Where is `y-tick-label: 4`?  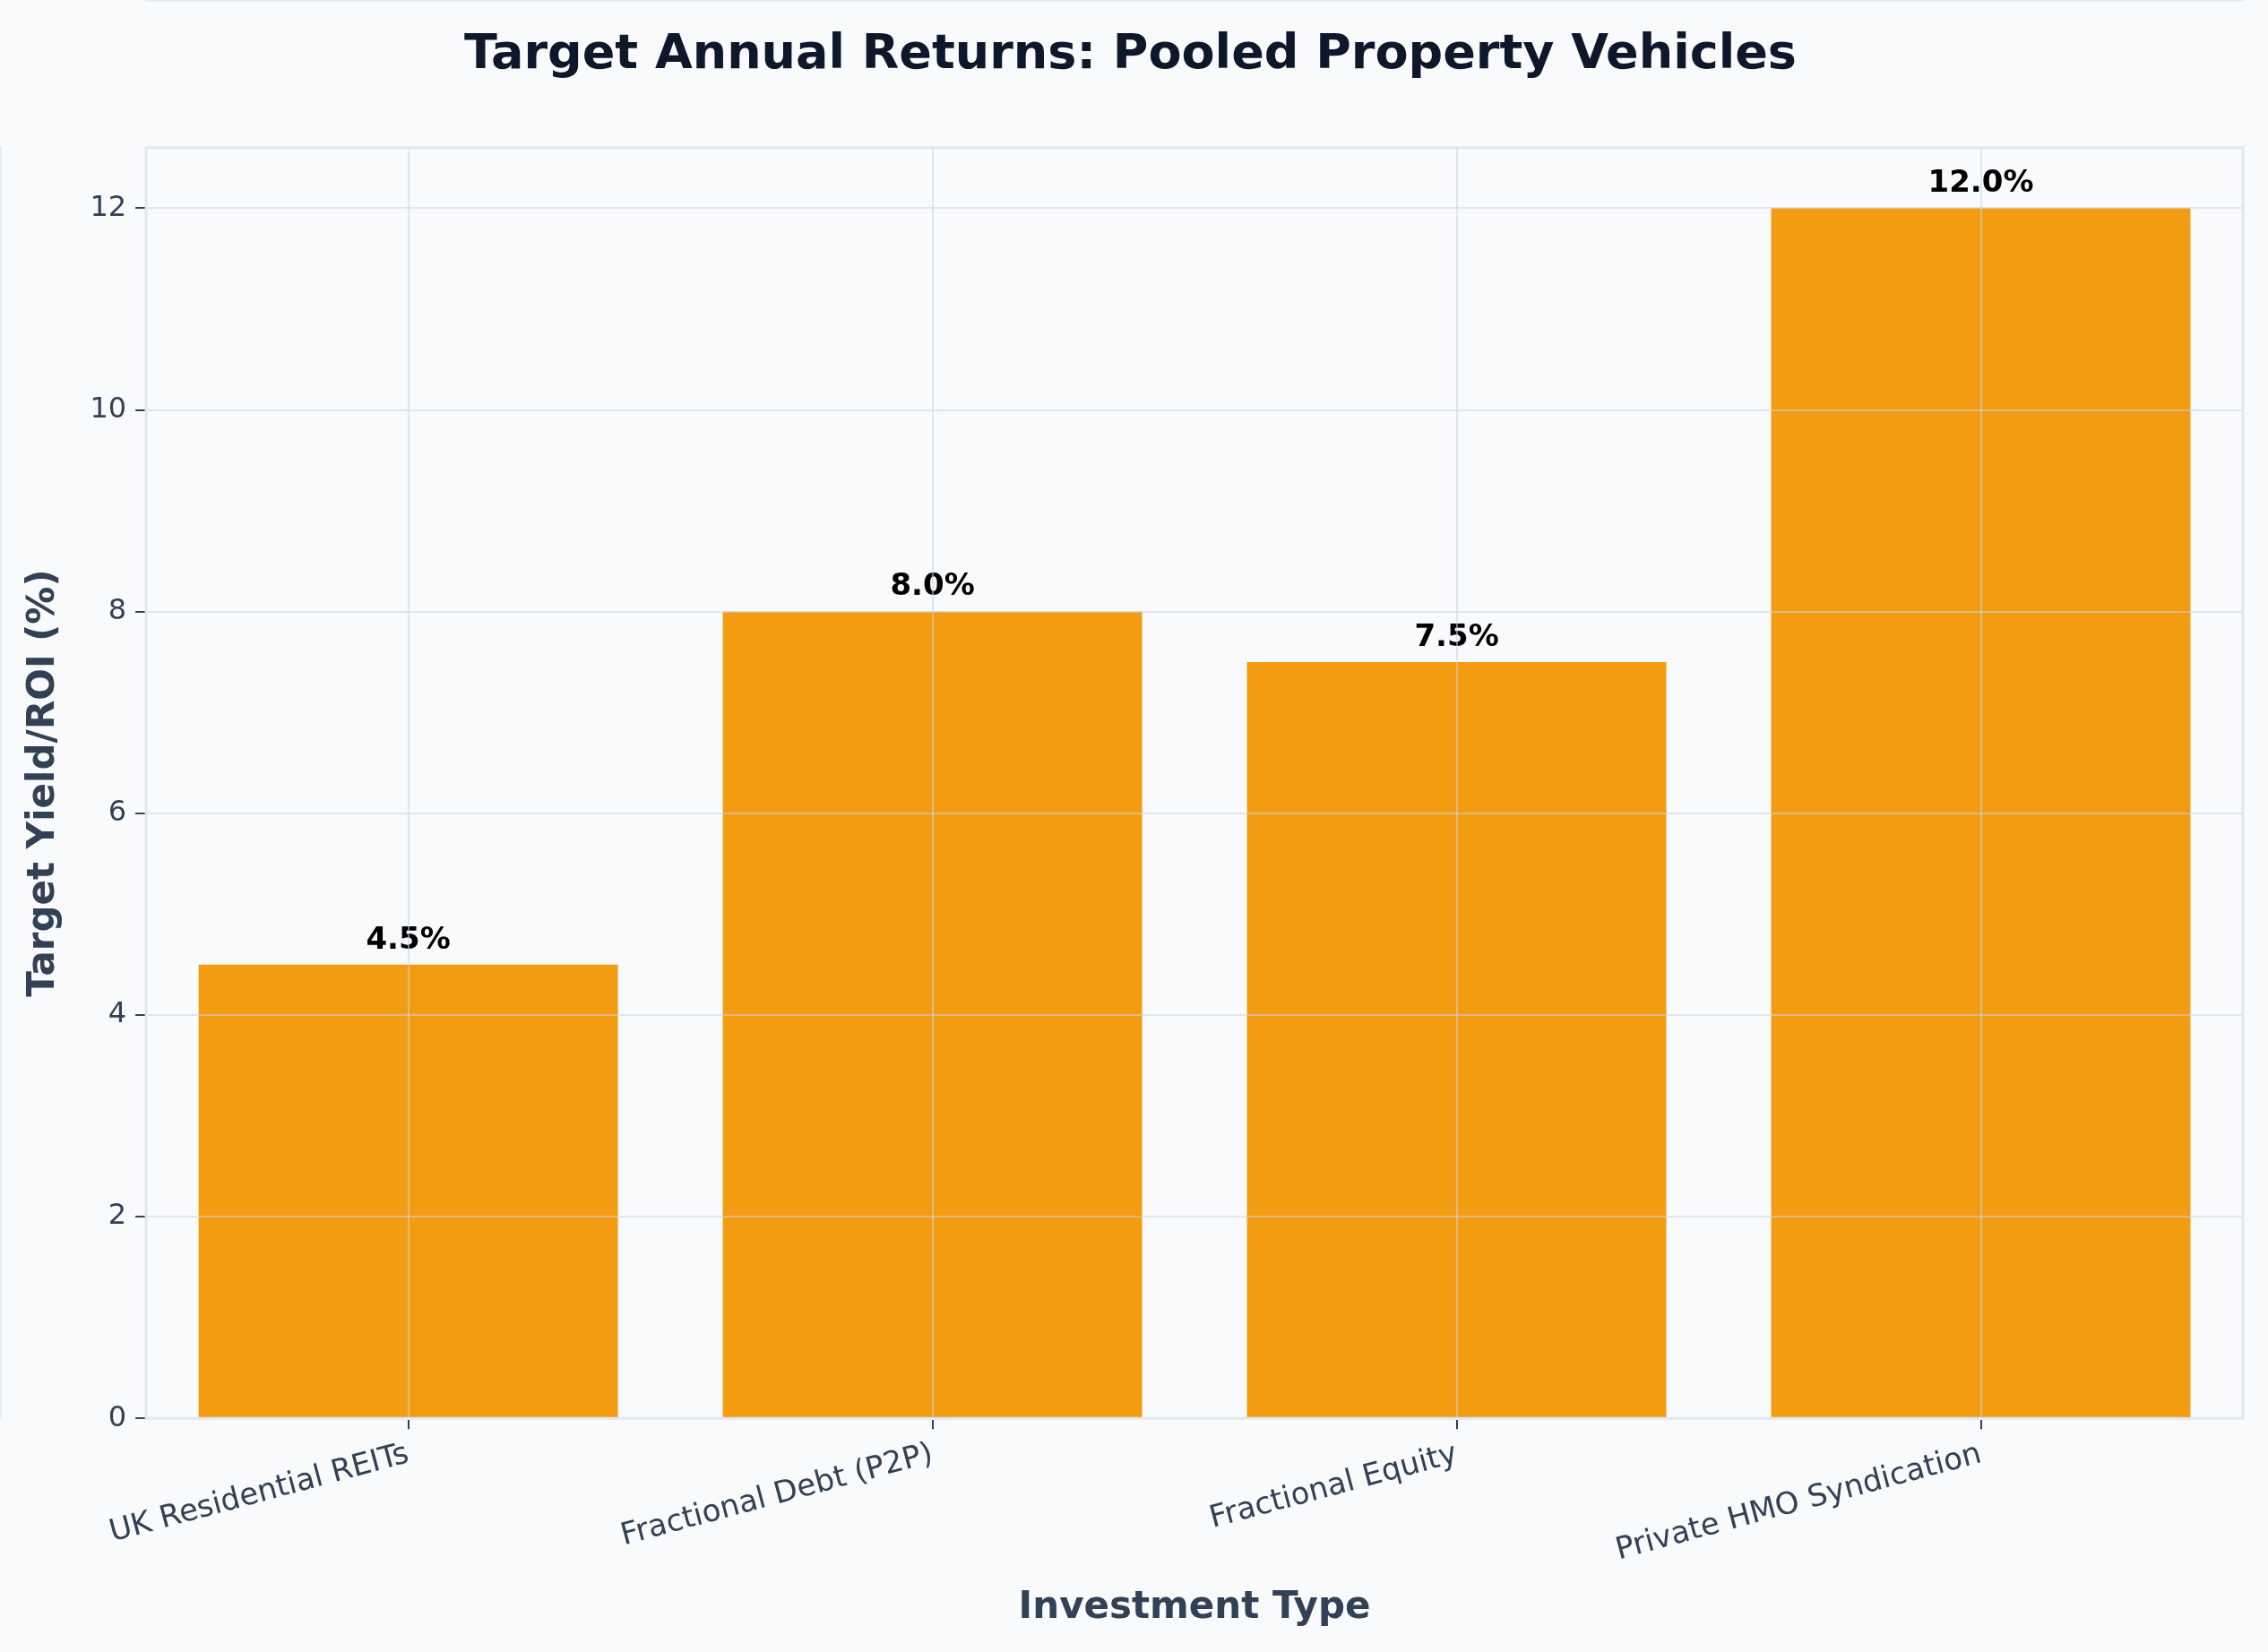
y-tick-label: 4 is located at coordinates (118, 1012).